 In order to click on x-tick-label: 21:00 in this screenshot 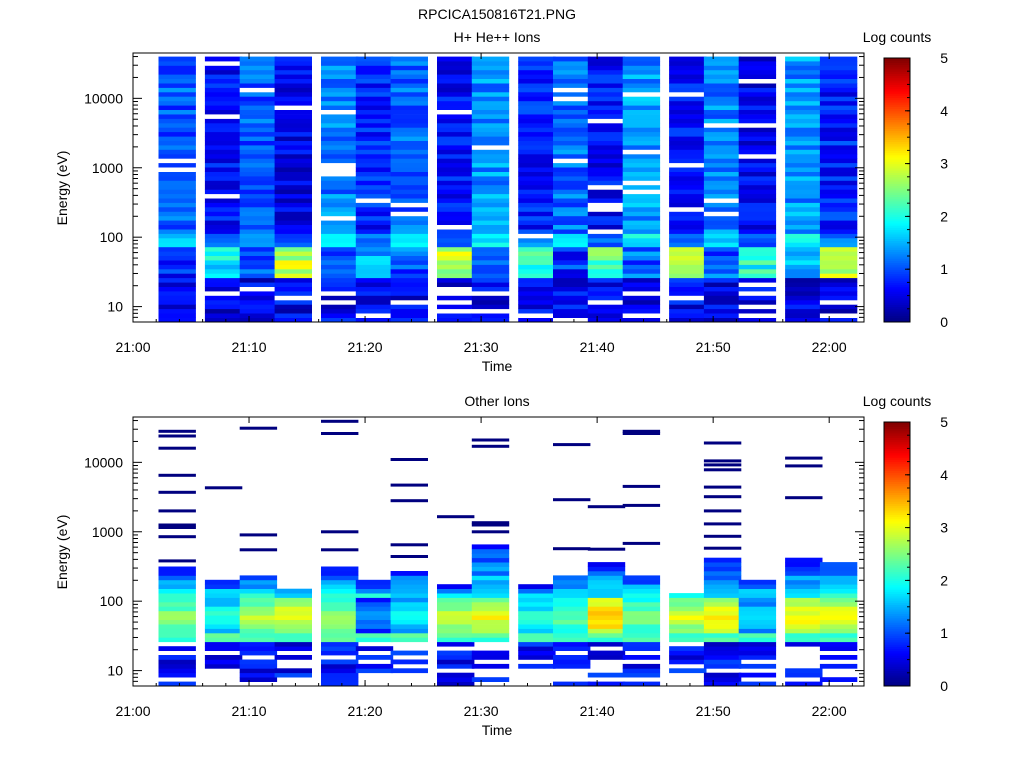, I will do `click(132, 347)`.